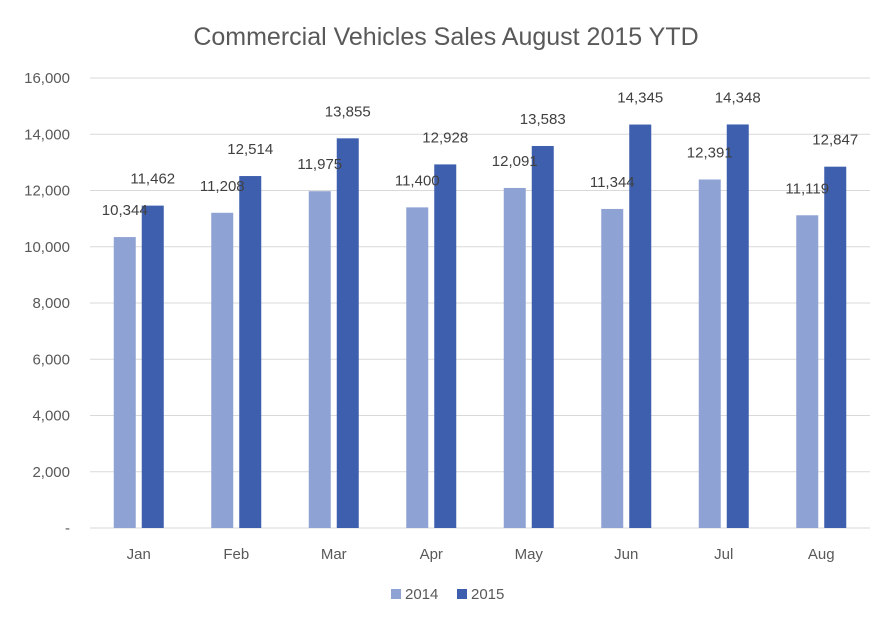  What do you see at coordinates (542, 336) in the screenshot?
I see `bar-2015-May` at bounding box center [542, 336].